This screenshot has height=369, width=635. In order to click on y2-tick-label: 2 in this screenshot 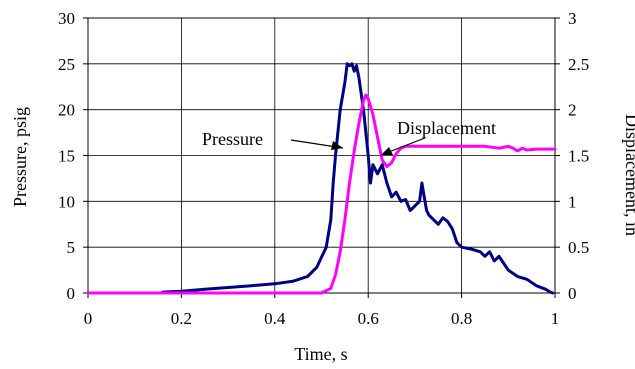, I will do `click(572, 110)`.